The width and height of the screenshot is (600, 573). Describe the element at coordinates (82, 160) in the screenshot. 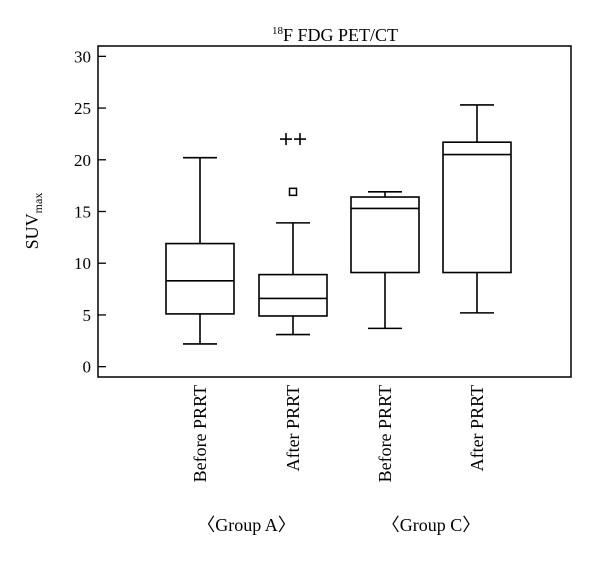

I see `y-tick-label: 20` at that location.